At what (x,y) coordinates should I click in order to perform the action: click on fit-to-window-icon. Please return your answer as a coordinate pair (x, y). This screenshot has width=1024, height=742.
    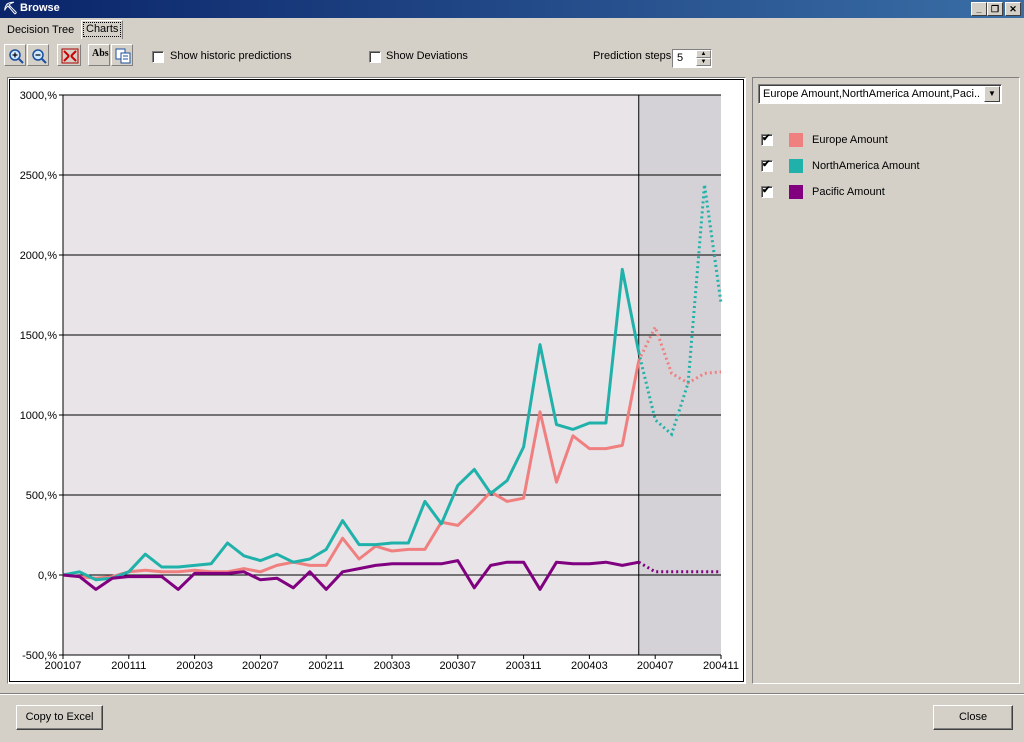
    Looking at the image, I should click on (70, 56).